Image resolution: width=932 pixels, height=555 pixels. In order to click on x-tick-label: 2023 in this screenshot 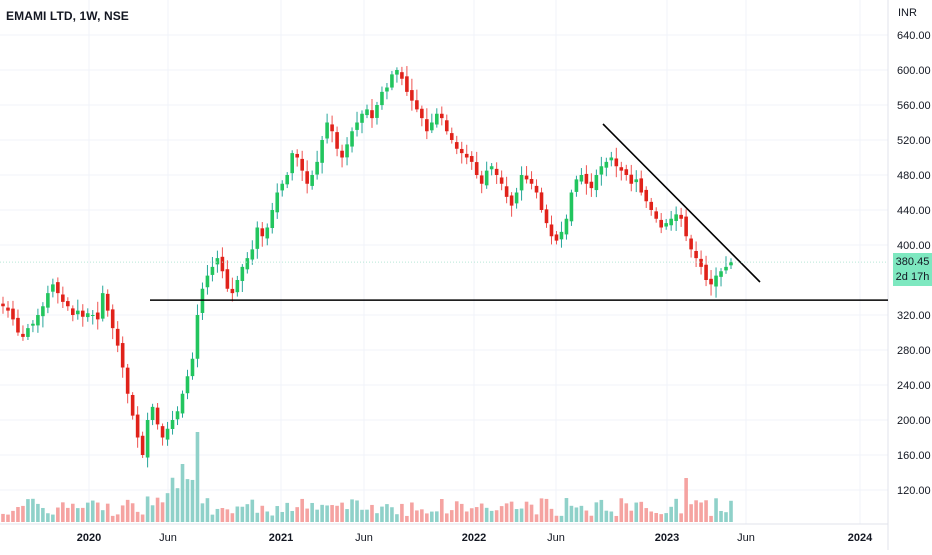, I will do `click(667, 538)`.